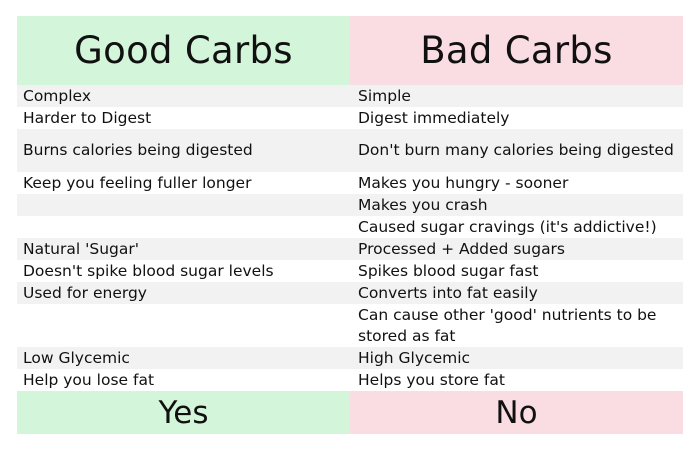 This screenshot has width=700, height=453. I want to click on bad-cell: Digest immediately, so click(434, 117).